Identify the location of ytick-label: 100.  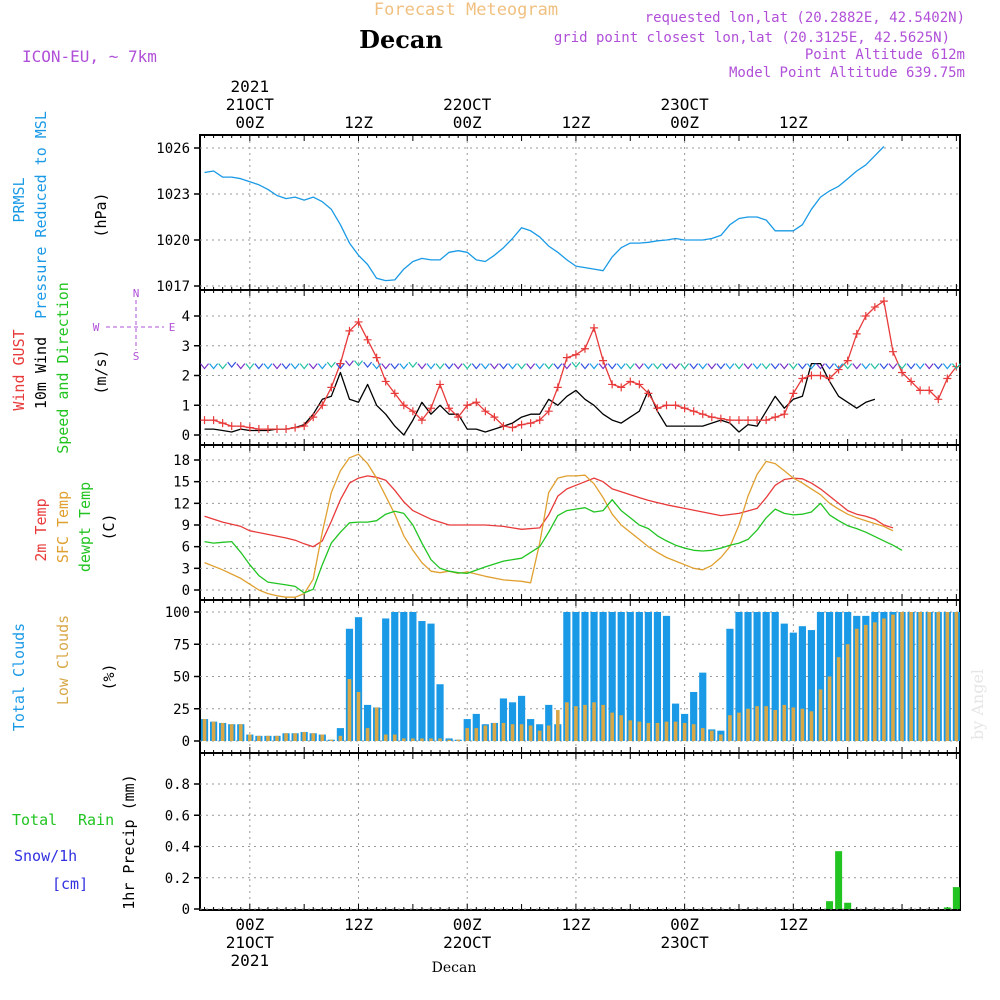
(177, 613).